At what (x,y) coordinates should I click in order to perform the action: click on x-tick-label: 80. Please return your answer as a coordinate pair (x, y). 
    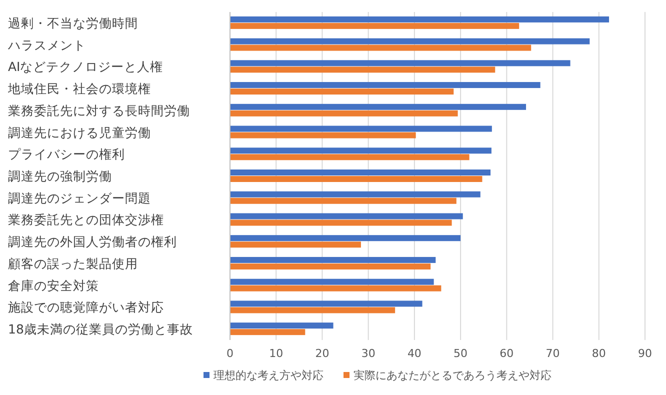
    Looking at the image, I should click on (599, 353).